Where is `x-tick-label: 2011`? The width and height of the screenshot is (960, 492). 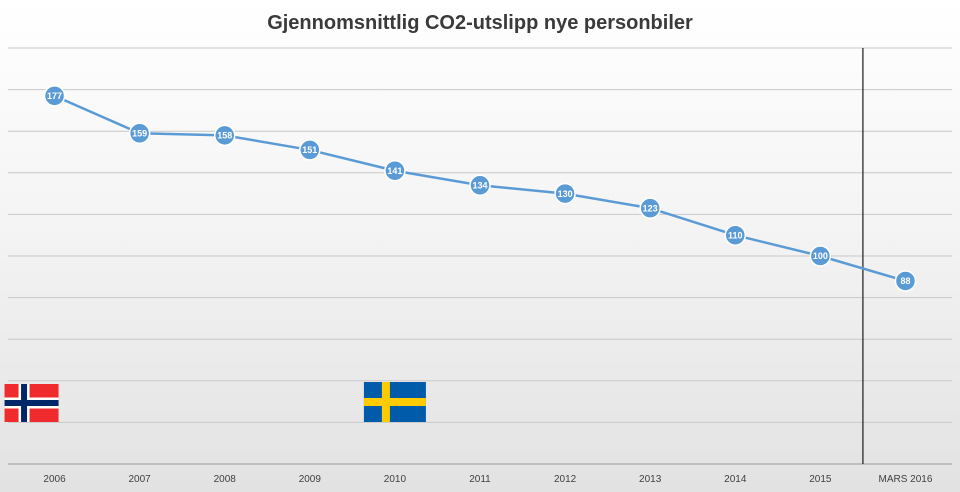
x-tick-label: 2011 is located at coordinates (480, 479).